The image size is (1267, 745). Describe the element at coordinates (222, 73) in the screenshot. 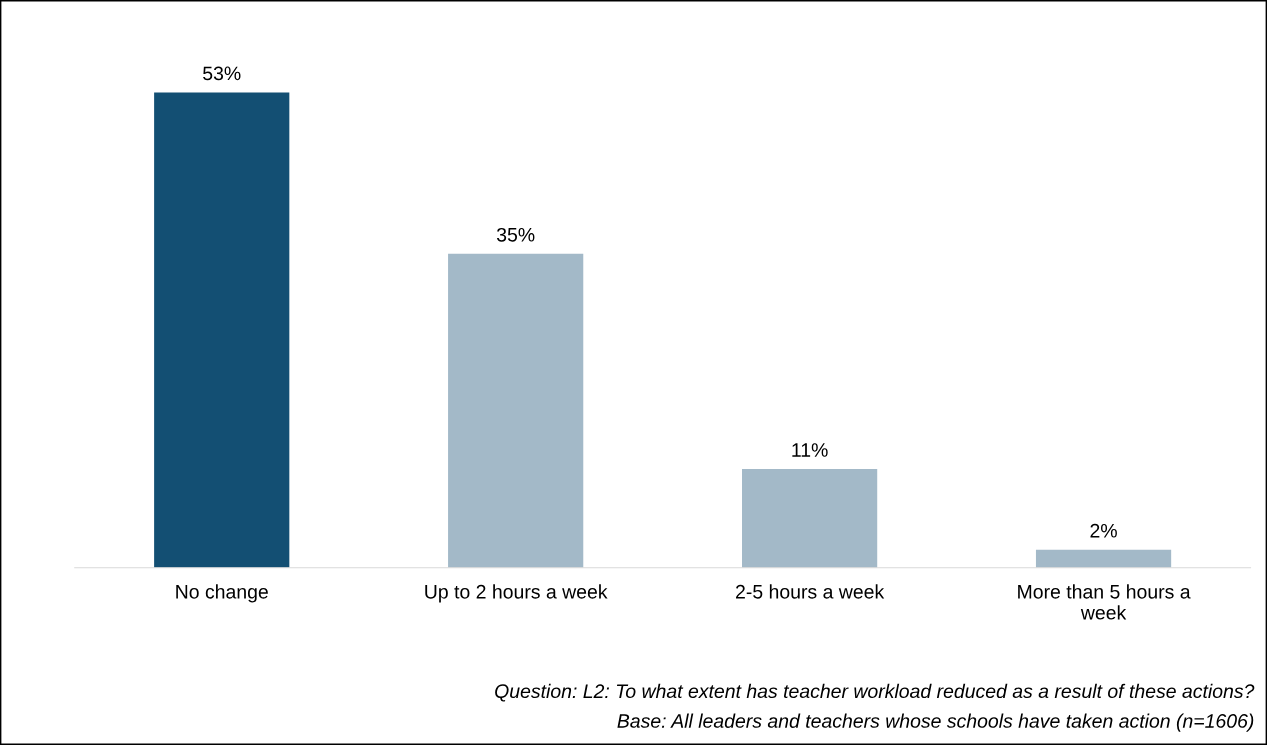

I see `data-label: 53%` at that location.